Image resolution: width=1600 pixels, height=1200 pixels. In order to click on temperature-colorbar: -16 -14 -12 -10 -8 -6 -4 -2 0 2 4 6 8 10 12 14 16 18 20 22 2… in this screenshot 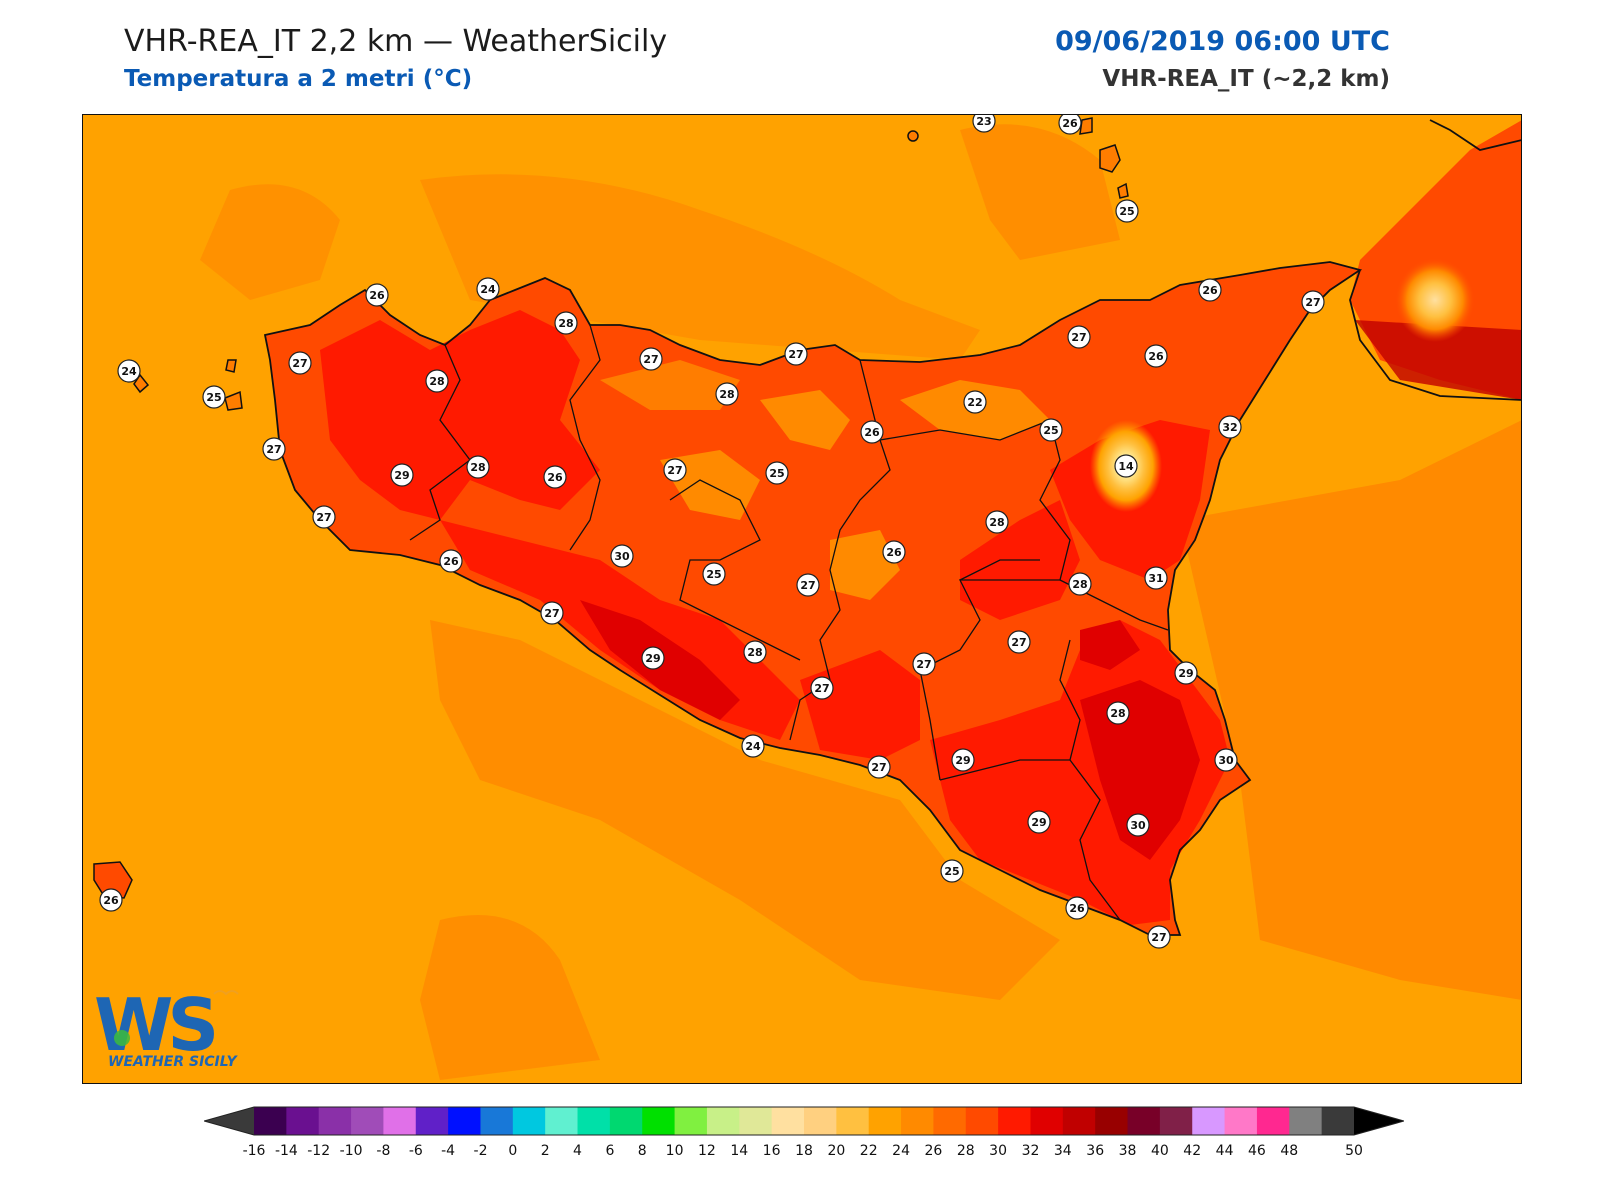, I will do `click(804, 1135)`.